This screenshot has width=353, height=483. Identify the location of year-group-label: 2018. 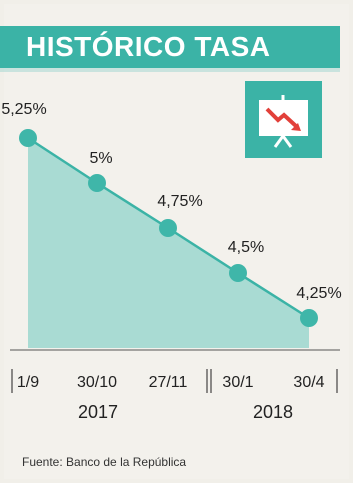
(273, 412).